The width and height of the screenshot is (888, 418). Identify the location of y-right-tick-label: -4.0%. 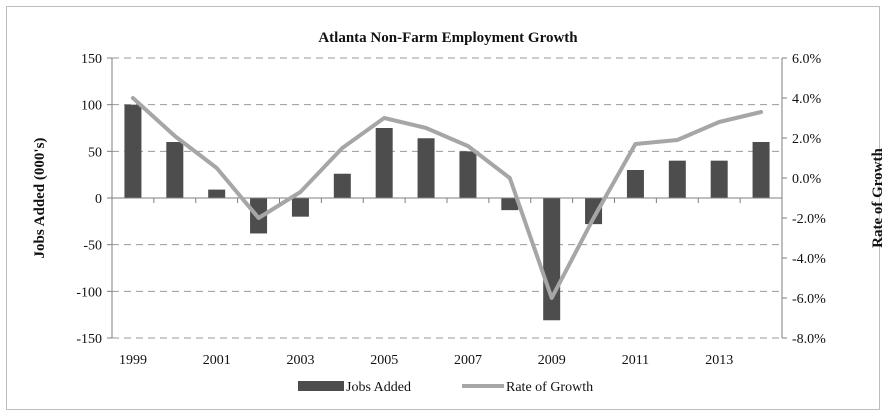
(809, 259).